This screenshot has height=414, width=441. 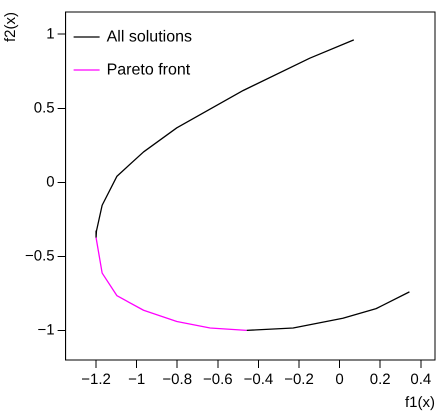 I want to click on x-tick-label: −0.2, so click(x=299, y=379).